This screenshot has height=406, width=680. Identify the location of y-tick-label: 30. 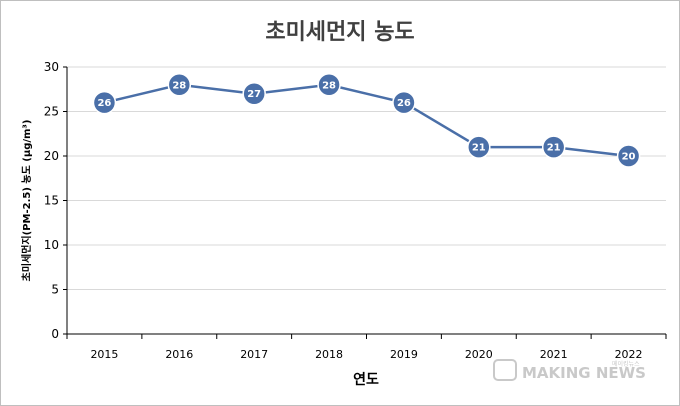
(51, 67).